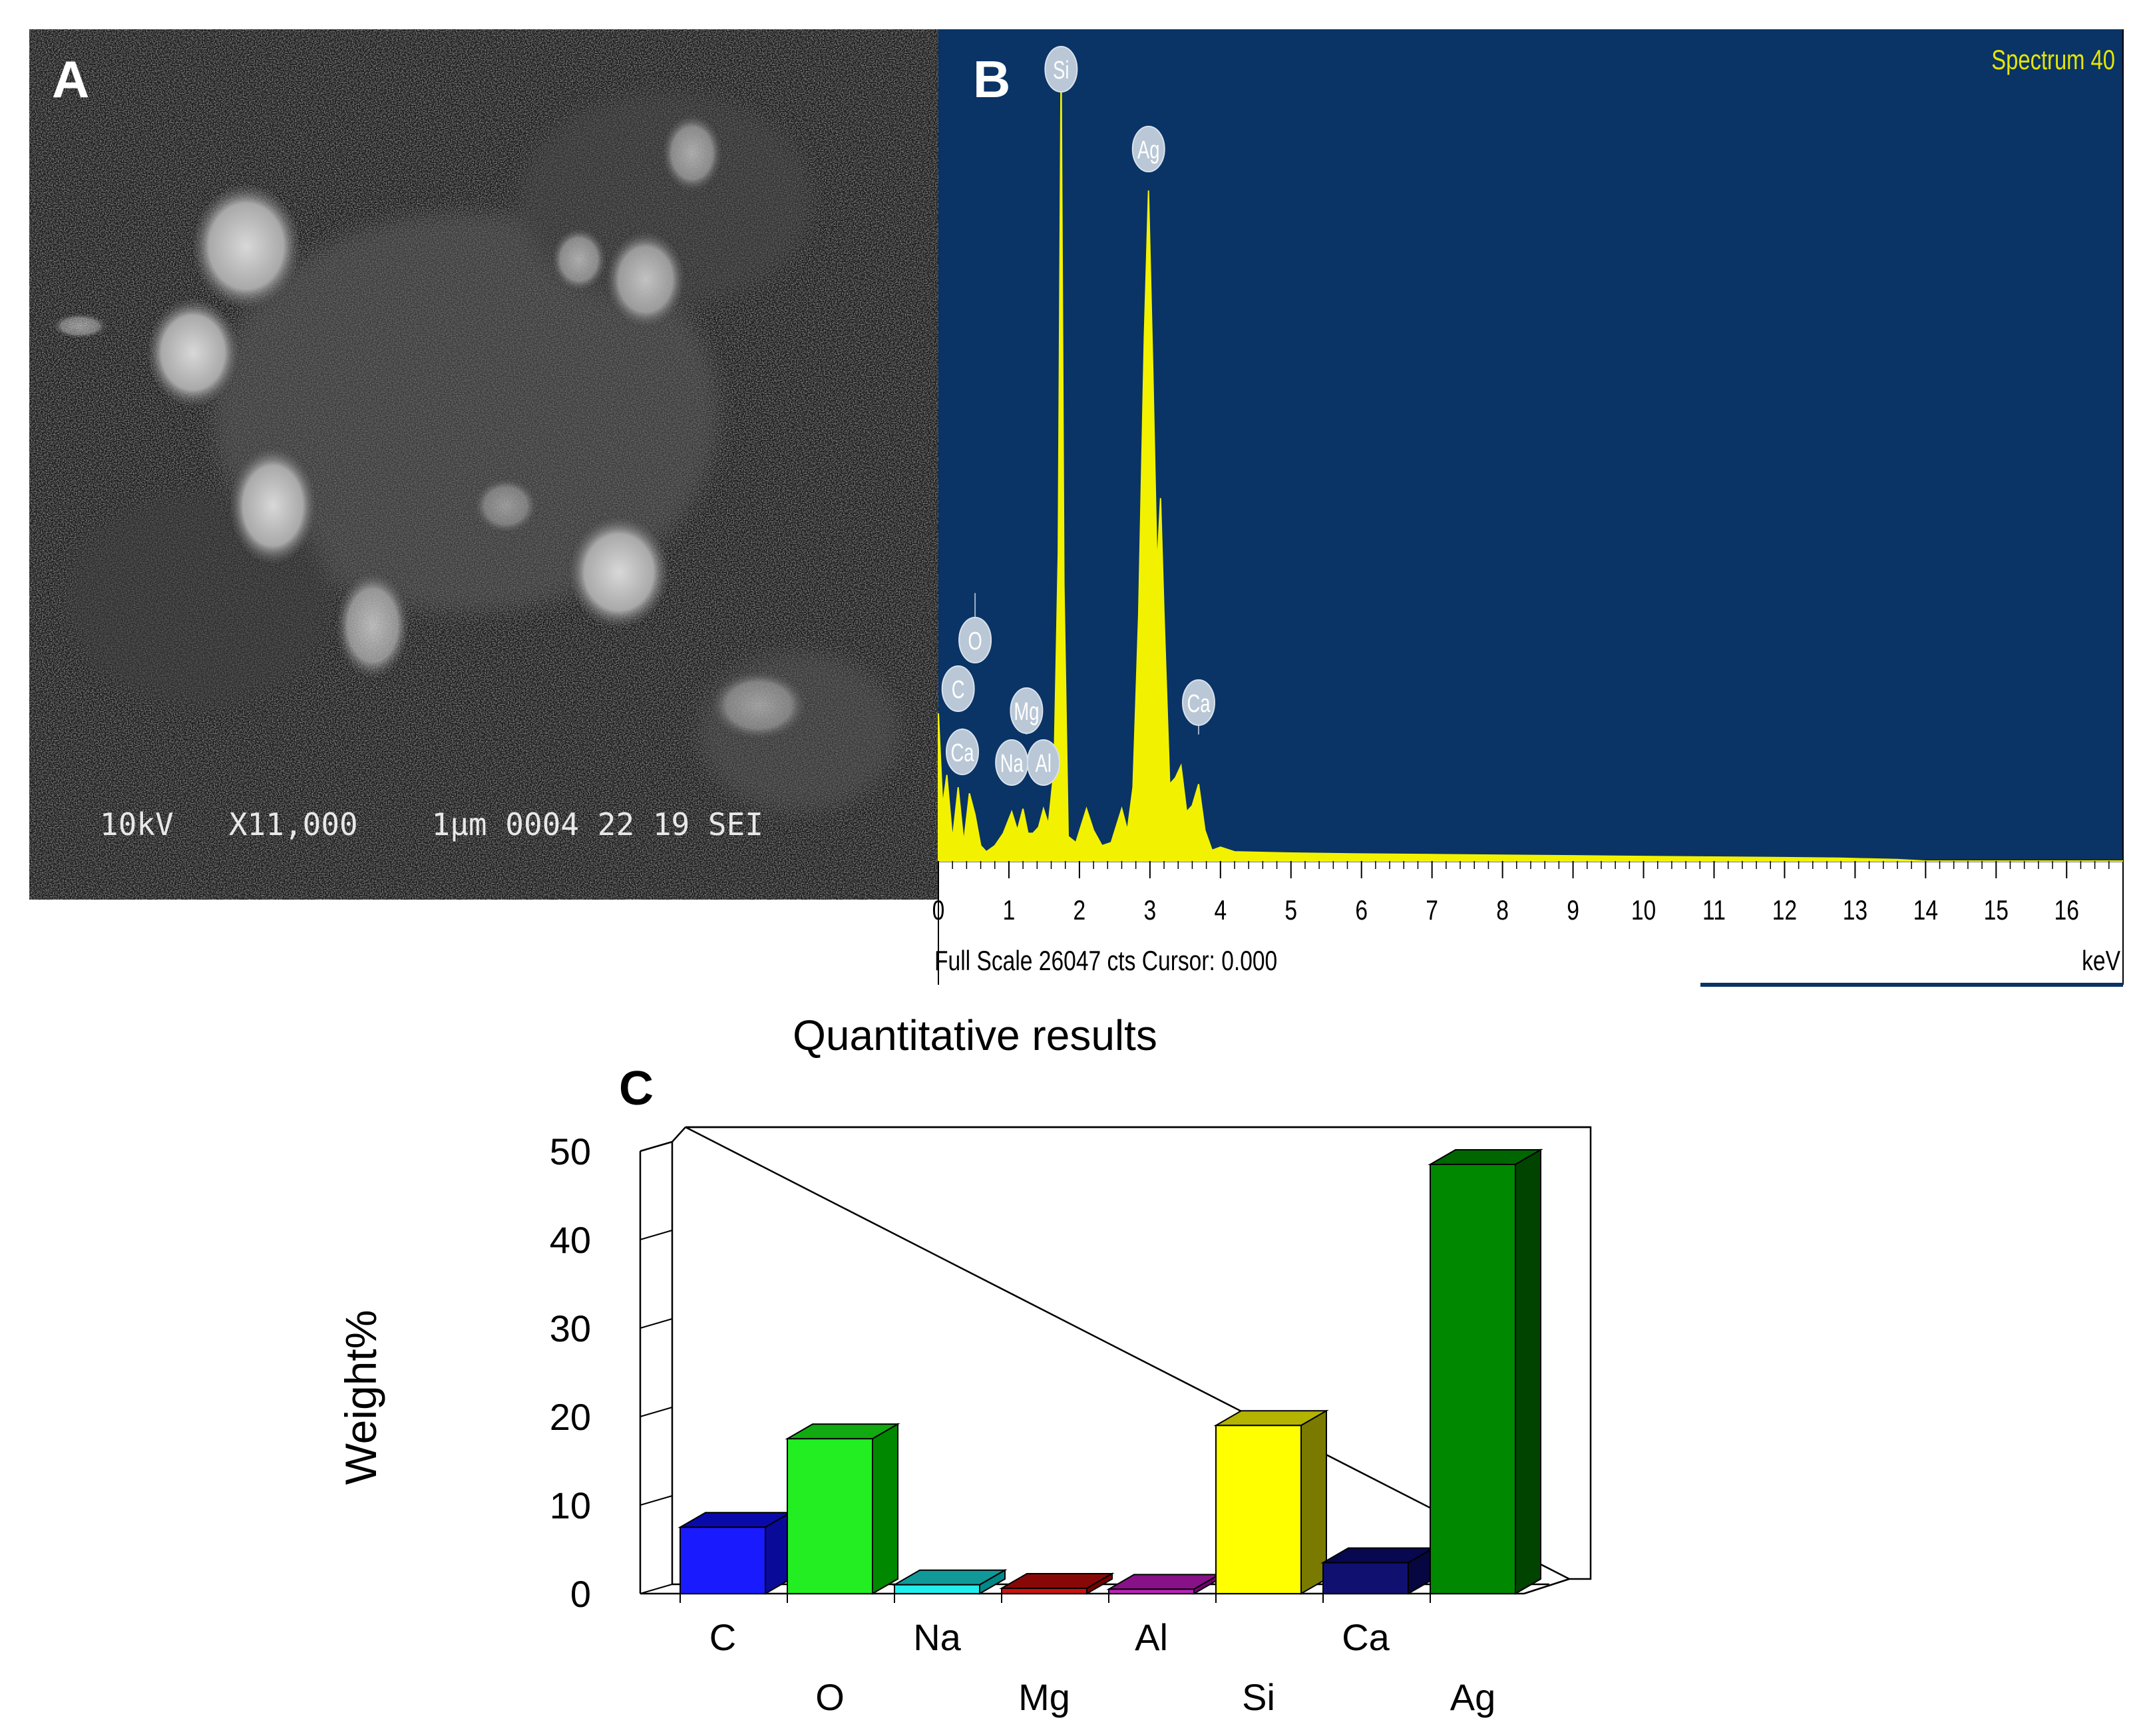  Describe the element at coordinates (1105, 961) in the screenshot. I see `spectrum-footer: Full Scale 26047 cts Cursor: 0.000` at that location.